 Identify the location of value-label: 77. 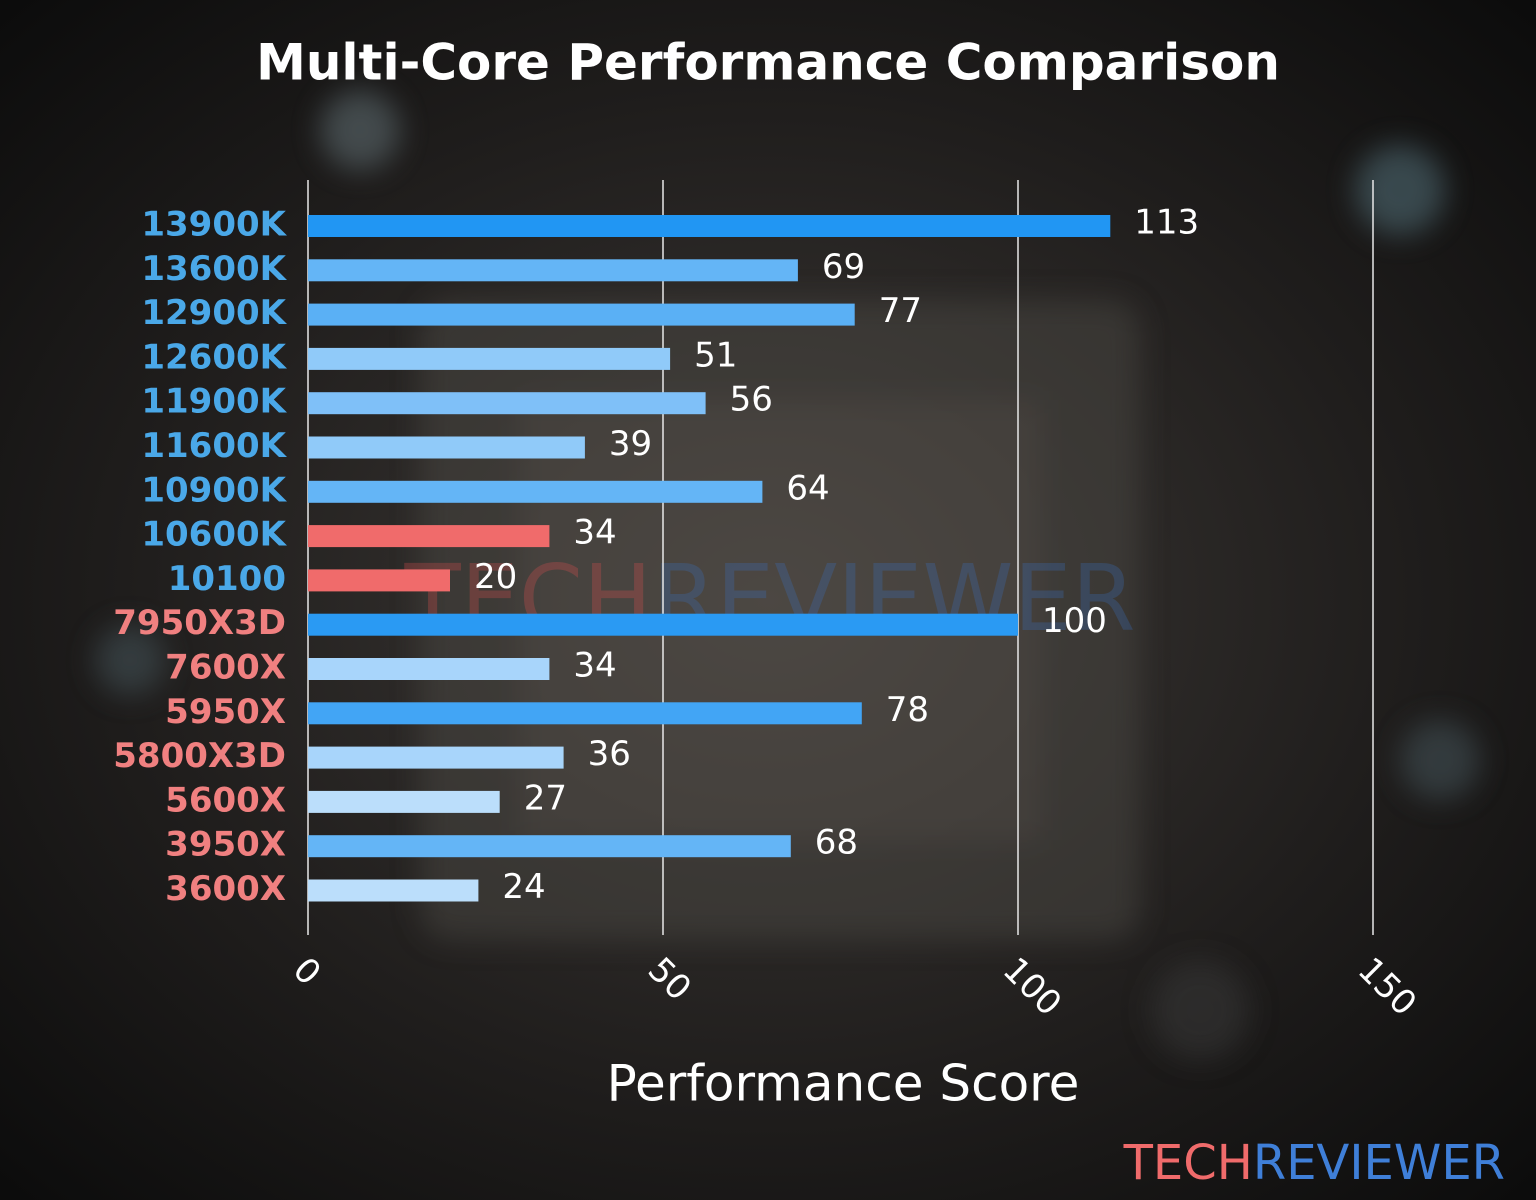
(900, 311).